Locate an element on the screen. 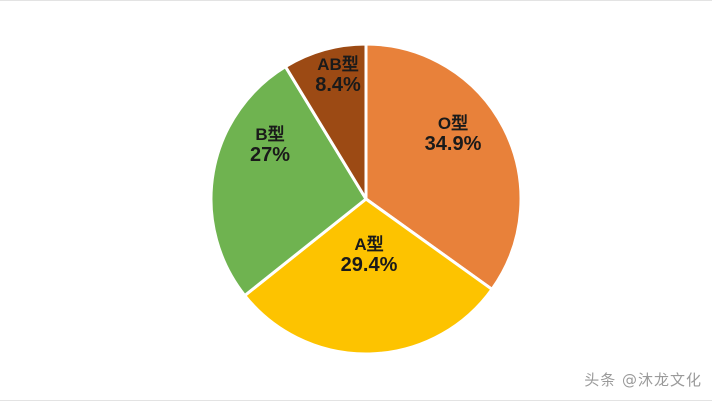 The image size is (712, 401). watermark-text: 头条 @沐龙文化 is located at coordinates (643, 380).